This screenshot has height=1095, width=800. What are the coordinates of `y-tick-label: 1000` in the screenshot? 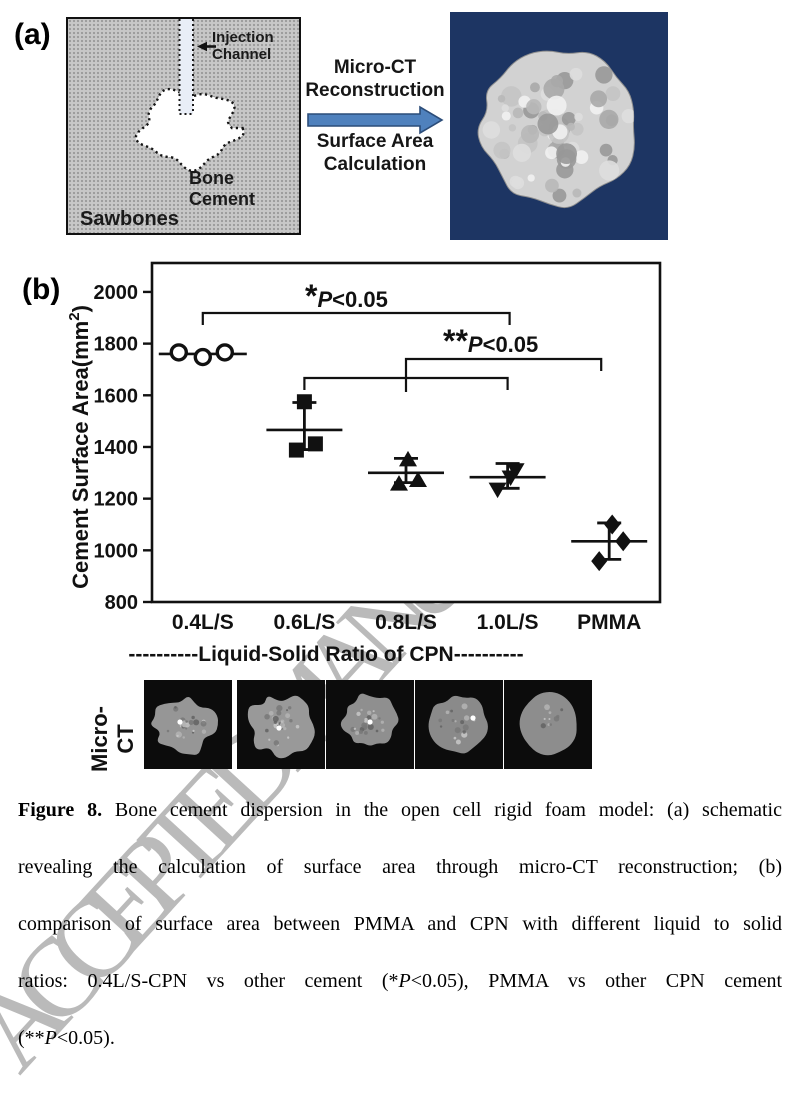 It's located at (116, 551).